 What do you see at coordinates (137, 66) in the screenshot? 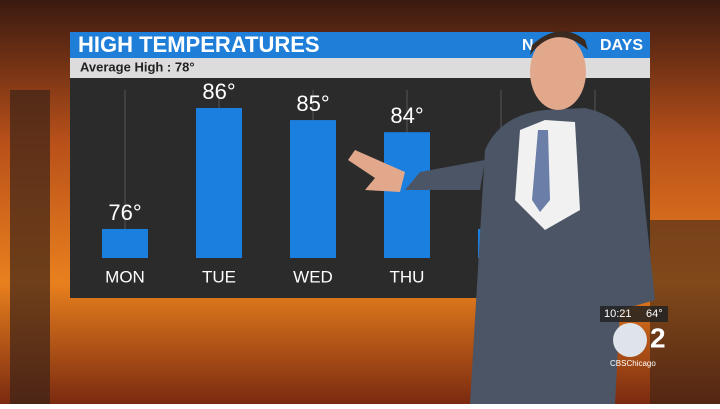
I see `subtitle: Average High : 78°` at bounding box center [137, 66].